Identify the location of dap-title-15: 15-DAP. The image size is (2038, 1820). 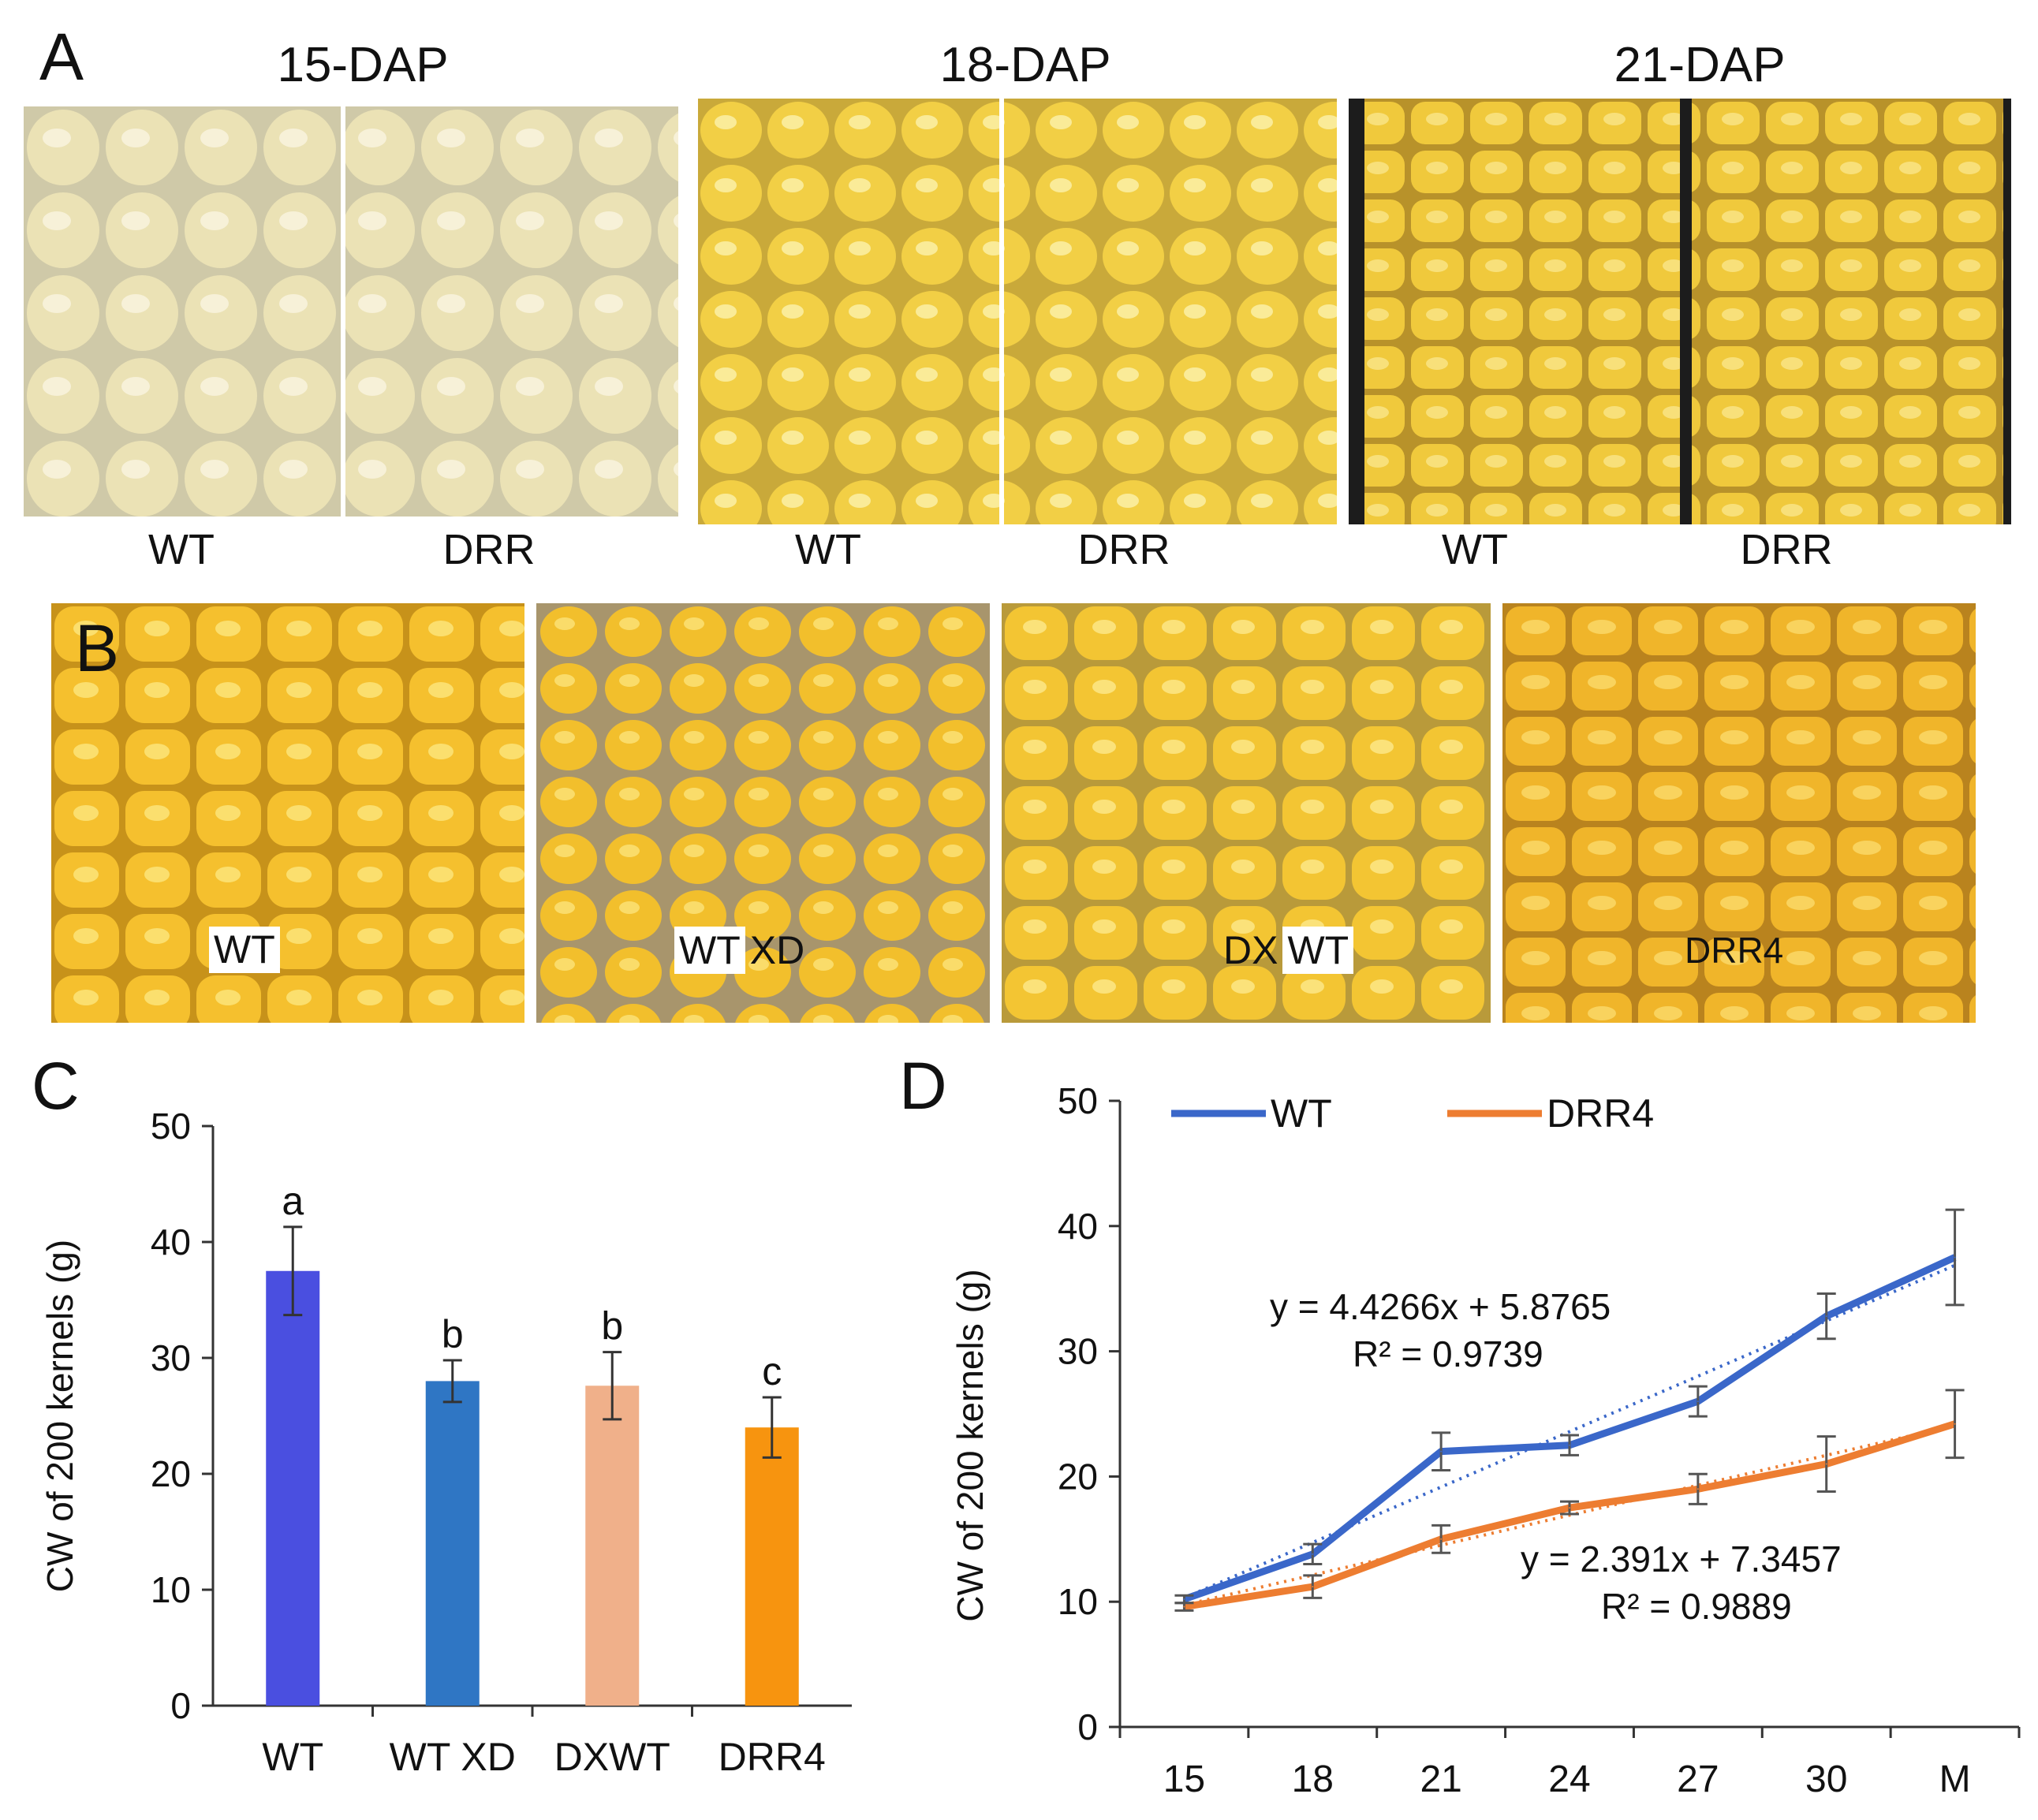
(363, 65).